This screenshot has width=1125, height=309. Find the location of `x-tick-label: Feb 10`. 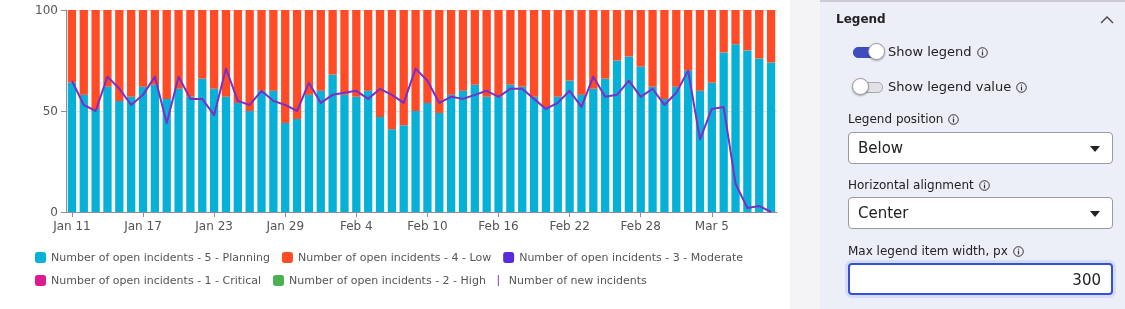

x-tick-label: Feb 10 is located at coordinates (427, 226).